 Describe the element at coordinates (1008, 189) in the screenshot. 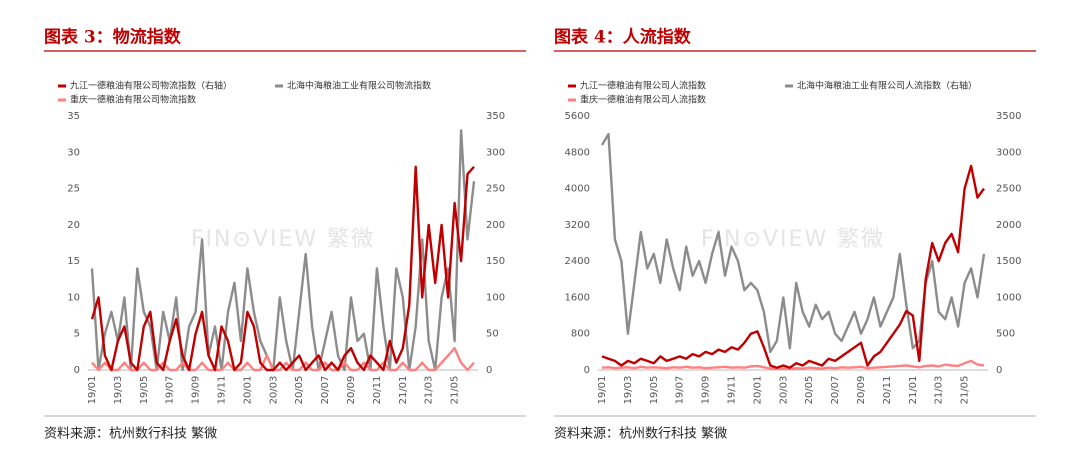

I see `y2-tick-label: 2500` at that location.